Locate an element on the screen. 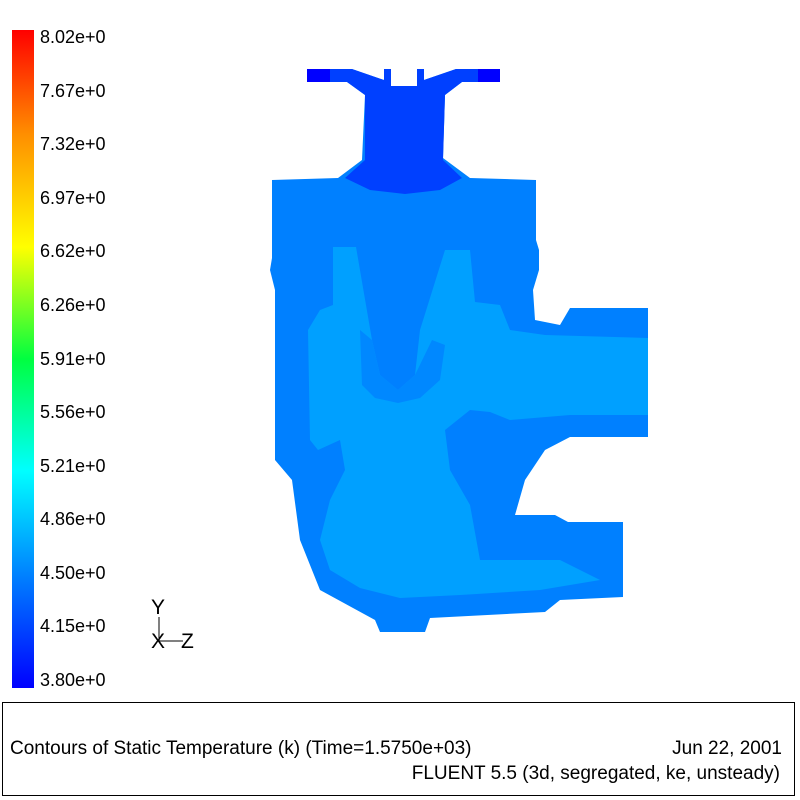 The height and width of the screenshot is (800, 800). axis-x-label: X is located at coordinates (158, 641).